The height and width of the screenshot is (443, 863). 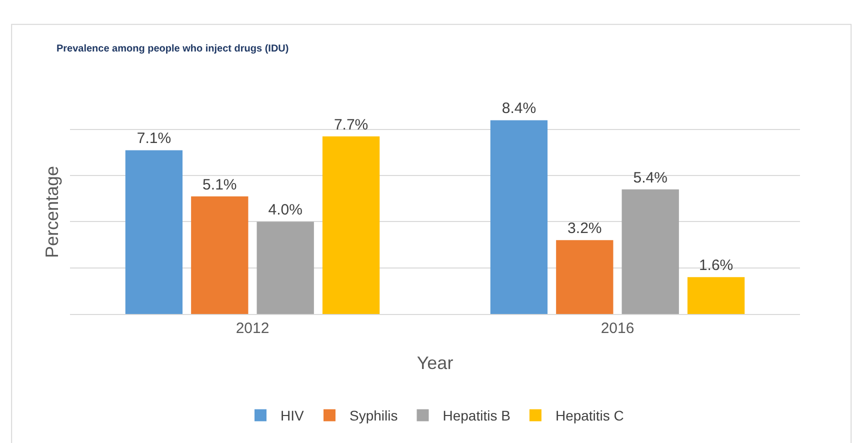 What do you see at coordinates (650, 177) in the screenshot?
I see `data-label: 5.4%` at bounding box center [650, 177].